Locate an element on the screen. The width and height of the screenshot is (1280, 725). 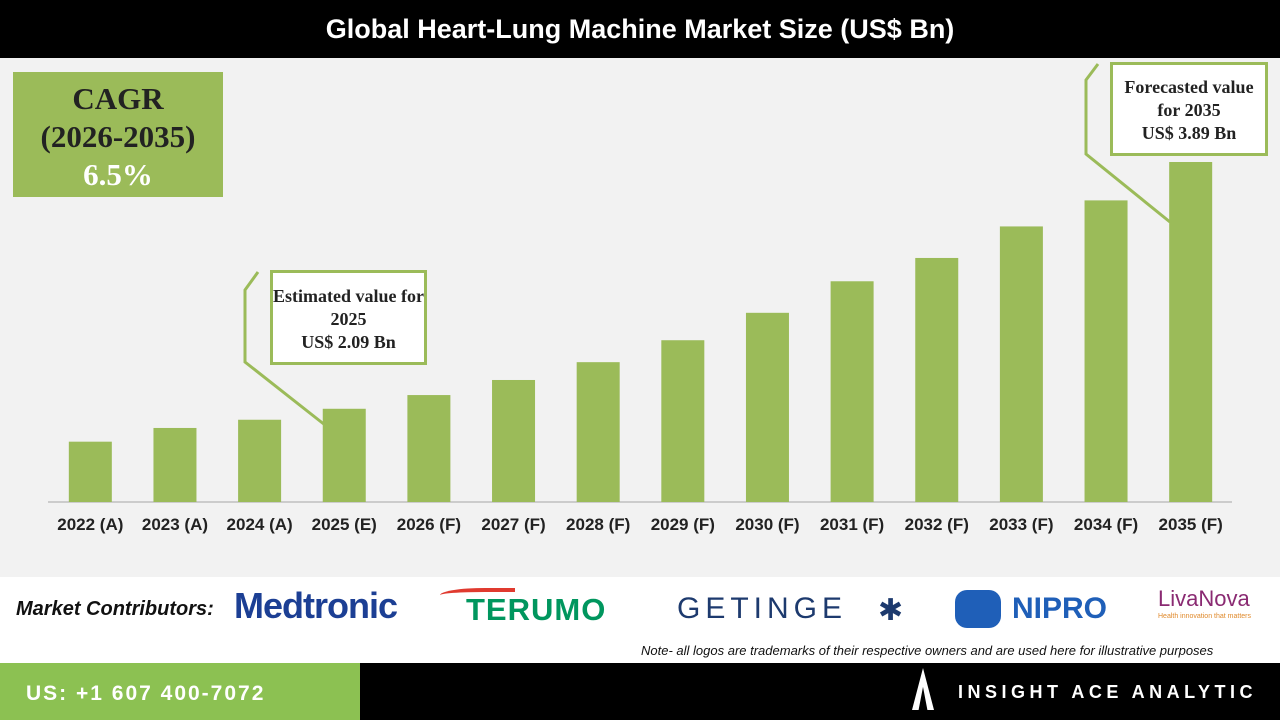
x-tick-label: 2028 (F) is located at coordinates (598, 524).